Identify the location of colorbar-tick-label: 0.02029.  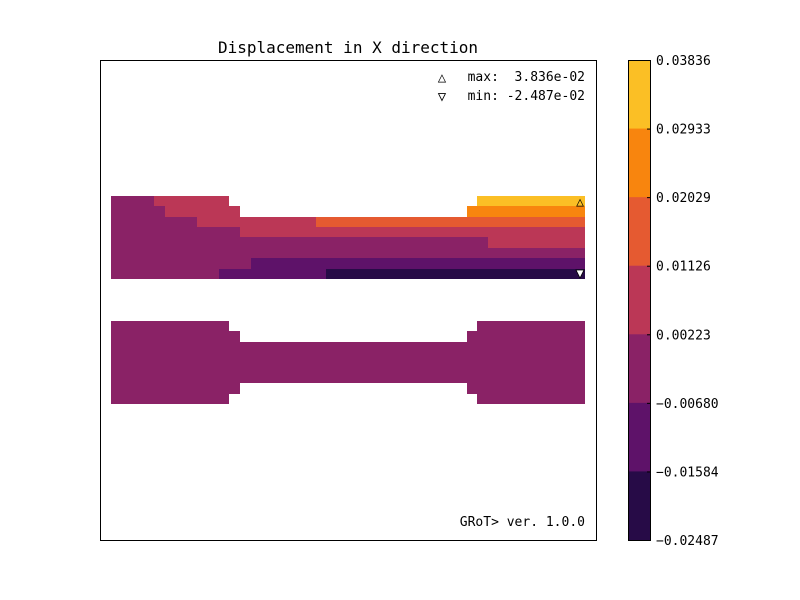
(683, 198).